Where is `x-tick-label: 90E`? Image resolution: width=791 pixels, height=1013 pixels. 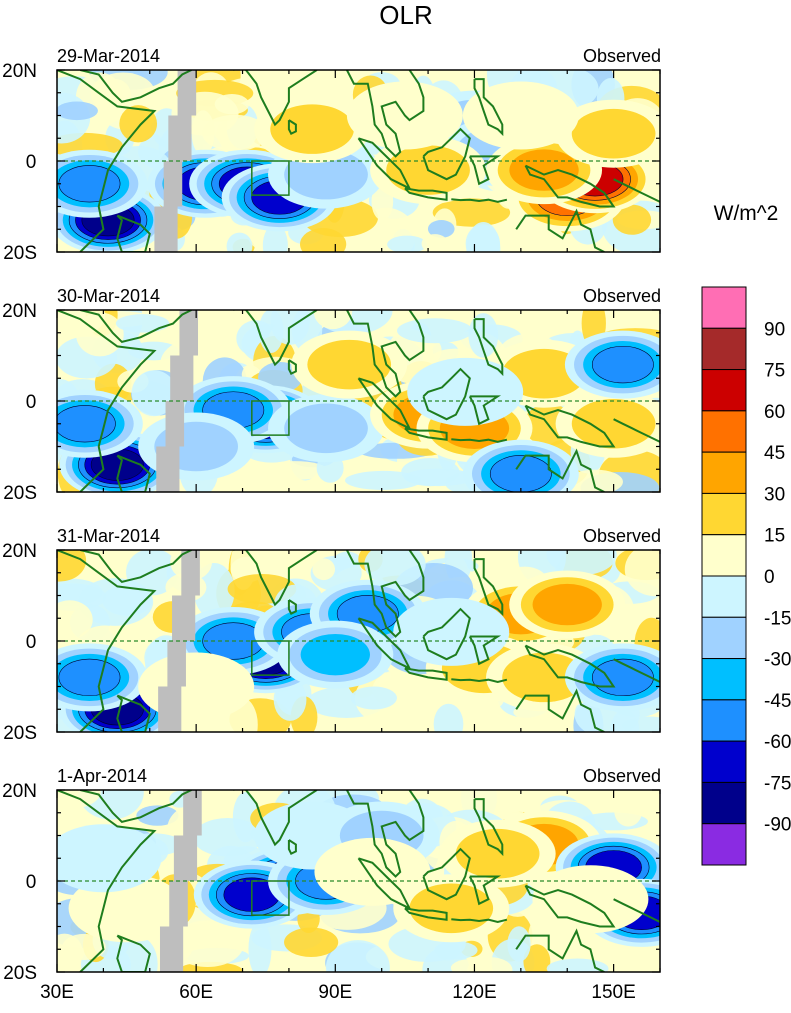
x-tick-label: 90E is located at coordinates (335, 992).